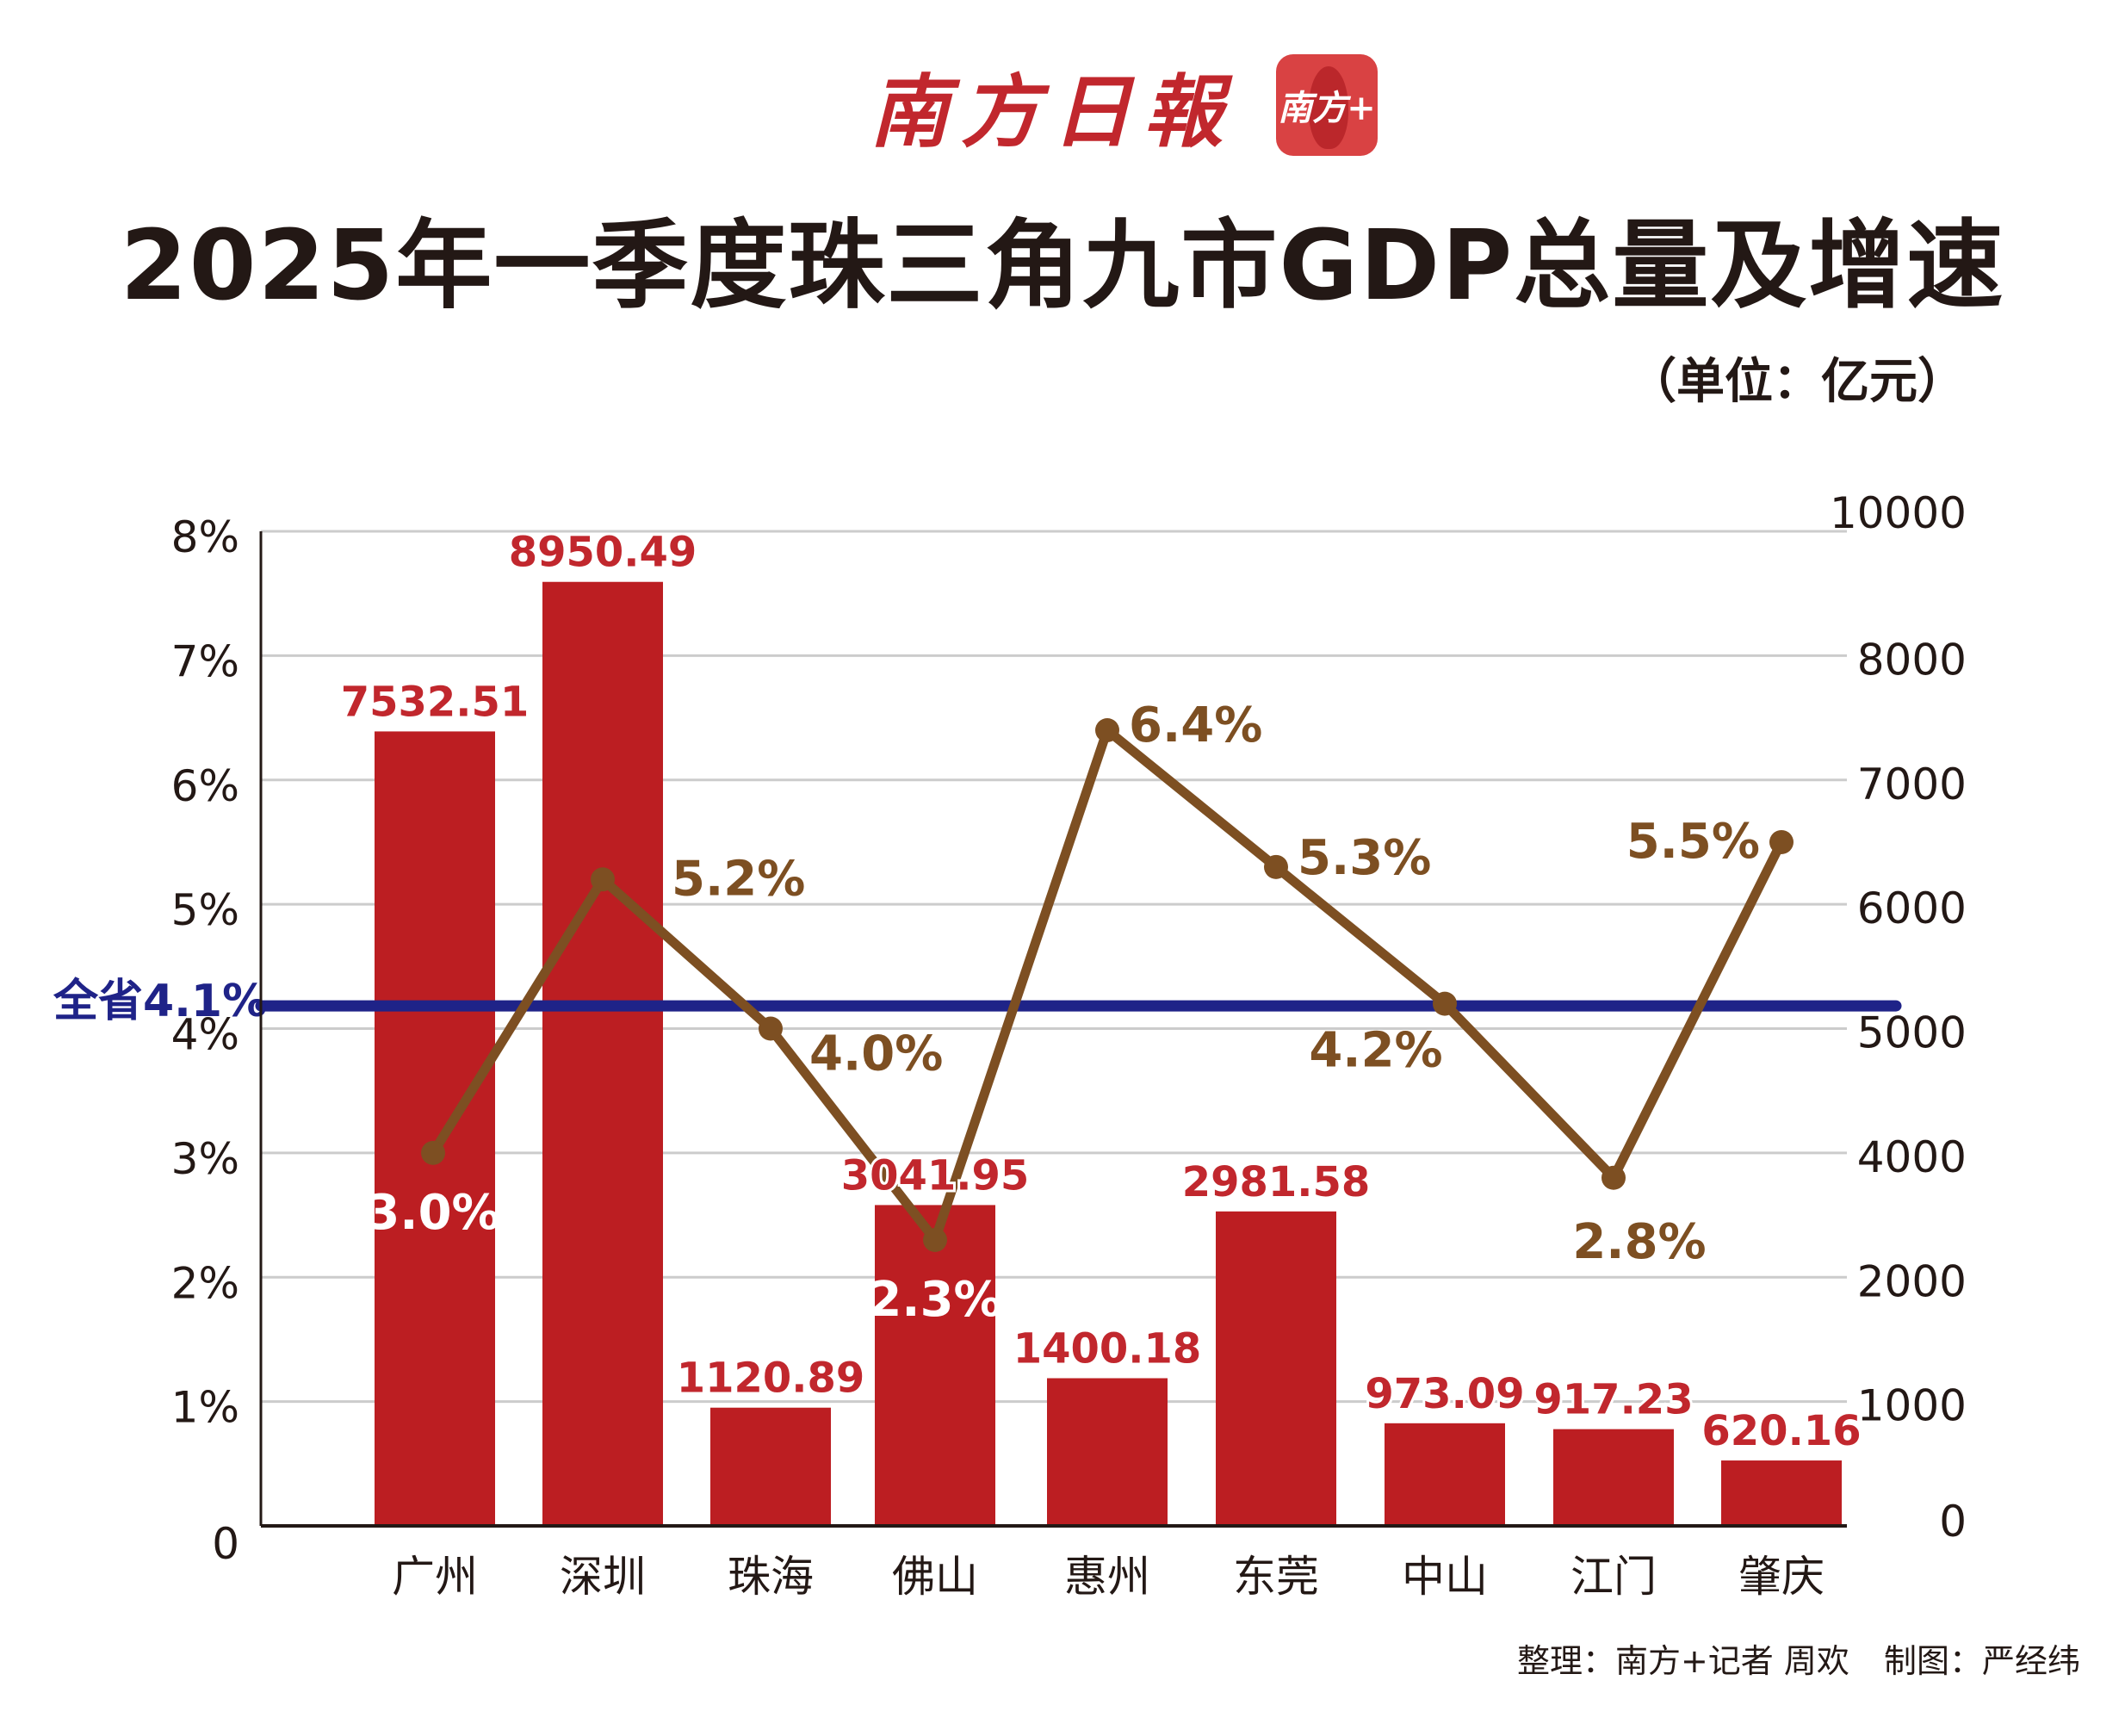 The image size is (2125, 1736). What do you see at coordinates (1444, 1394) in the screenshot?
I see `bar-value-label: 973.09` at bounding box center [1444, 1394].